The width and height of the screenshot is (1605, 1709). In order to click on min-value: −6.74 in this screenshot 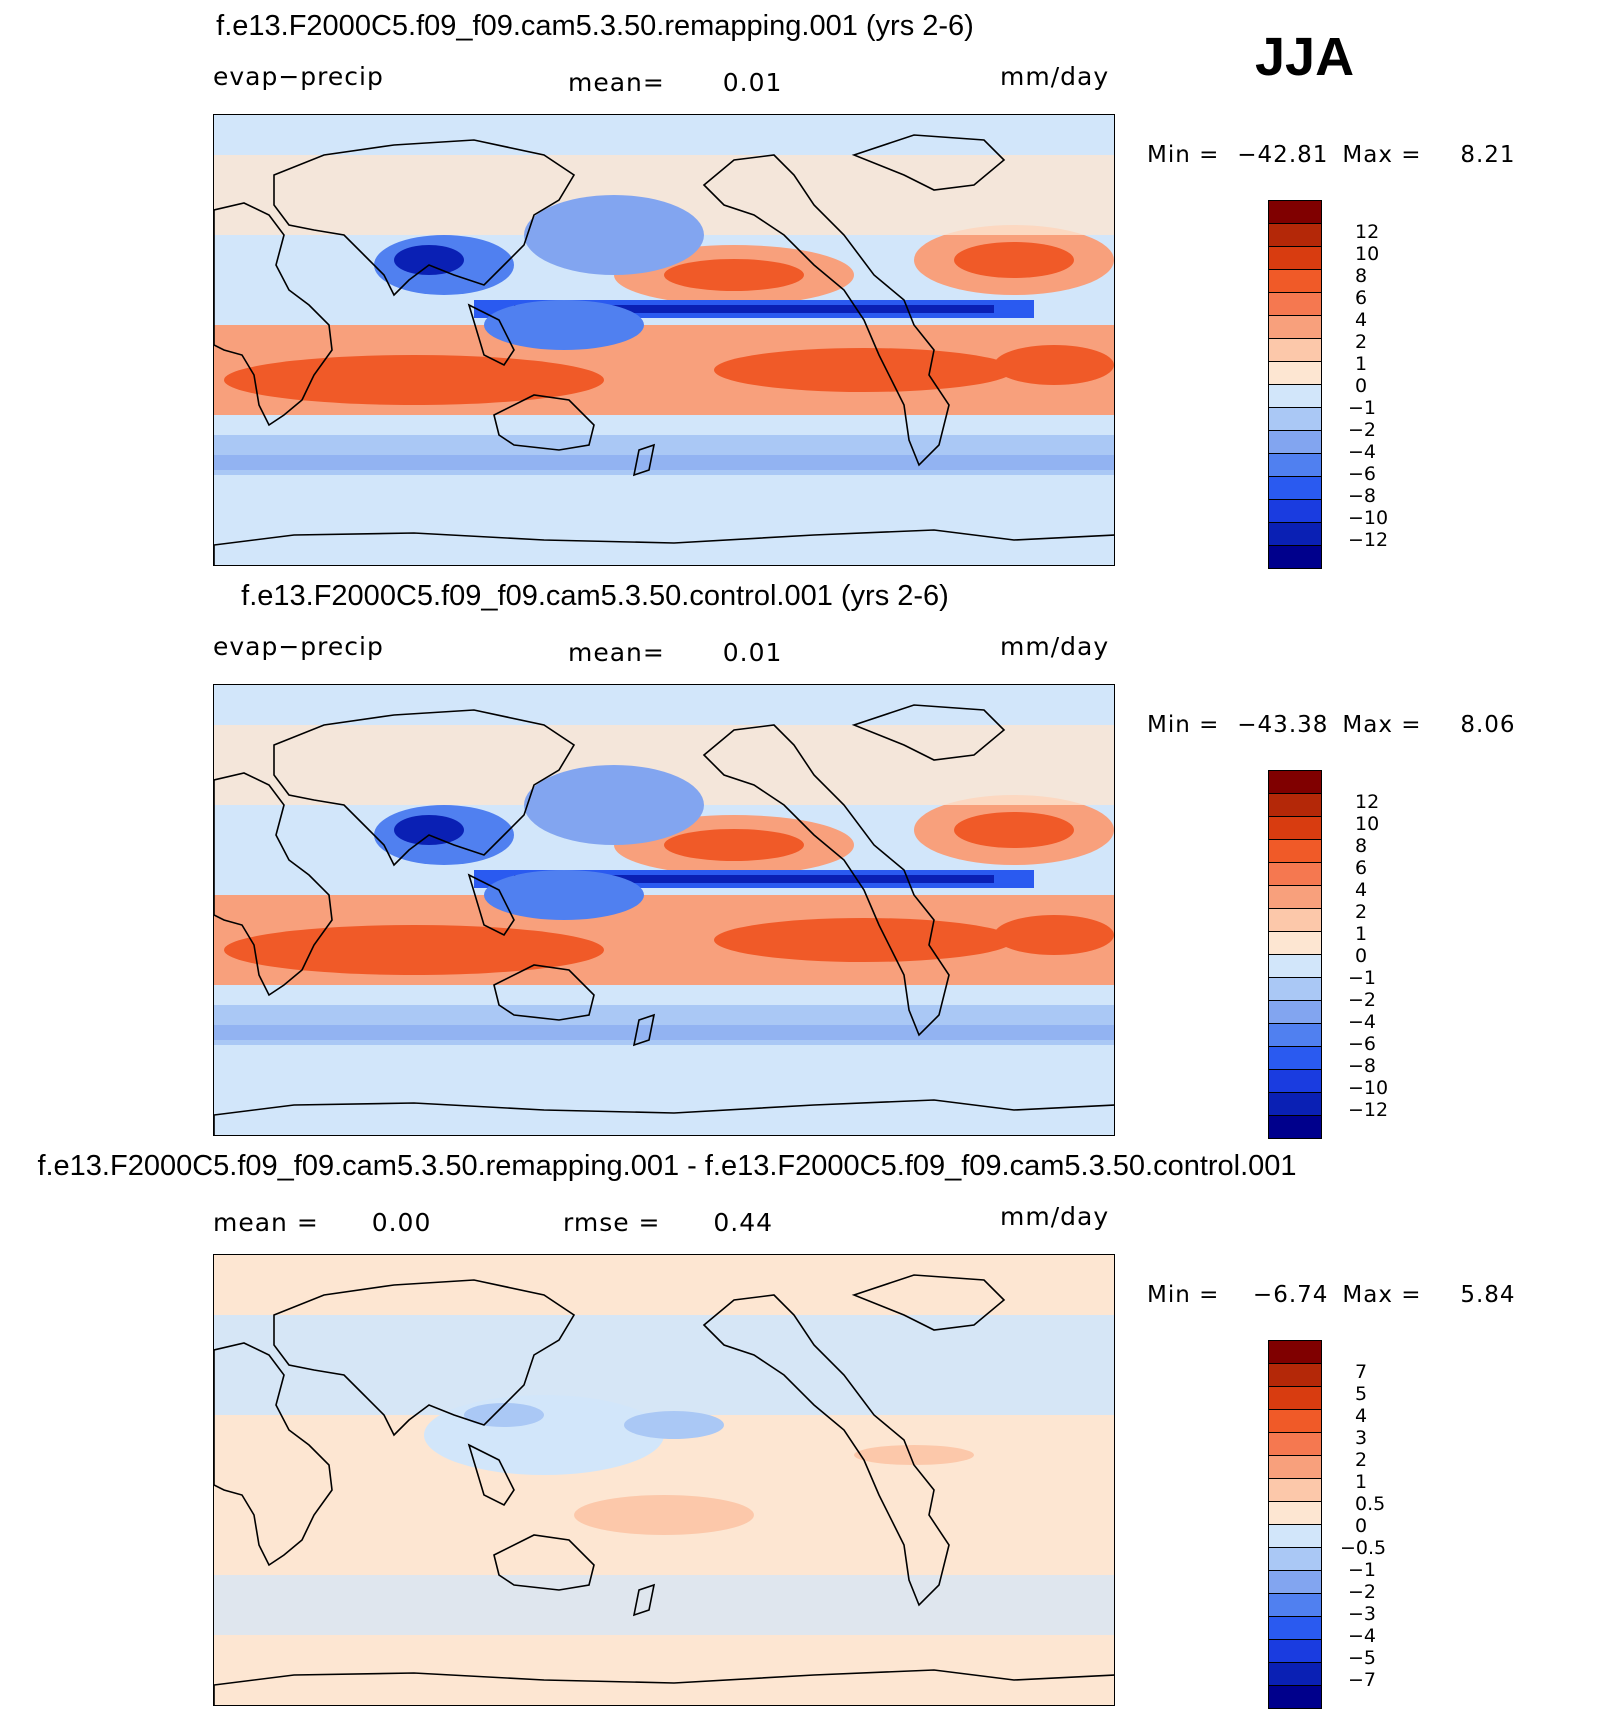, I will do `click(1290, 1295)`.